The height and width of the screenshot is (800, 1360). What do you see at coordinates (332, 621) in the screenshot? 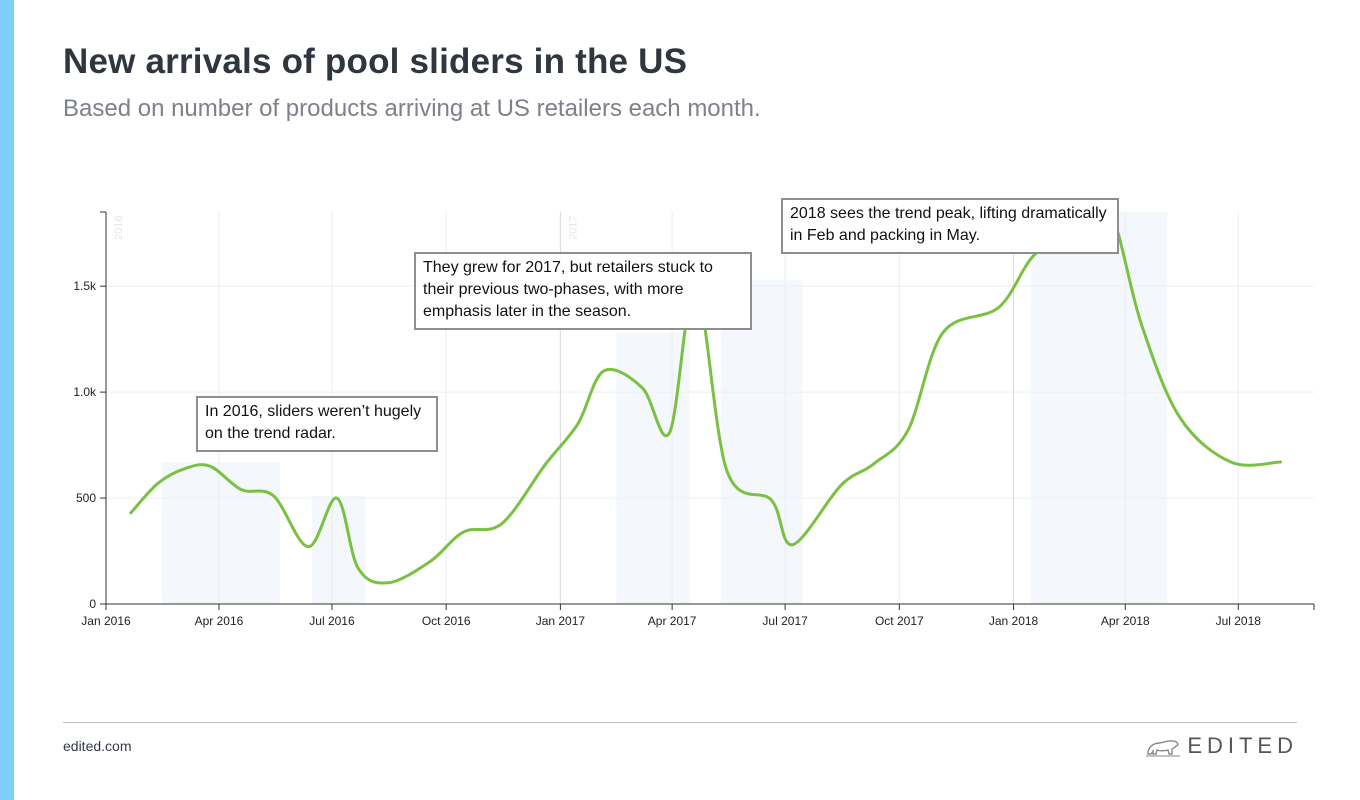
I see `x-tick-label-2: Jul 2016` at bounding box center [332, 621].